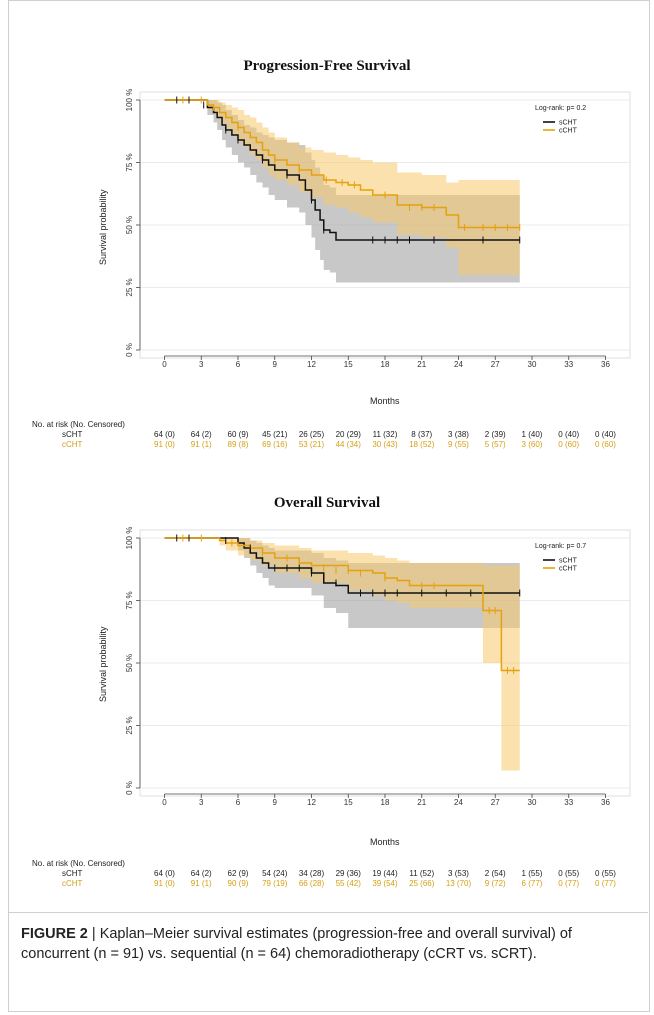 The width and height of the screenshot is (654, 1015). What do you see at coordinates (532, 434) in the screenshot?
I see `pfs-risk-cell-scht: 1 (40)` at bounding box center [532, 434].